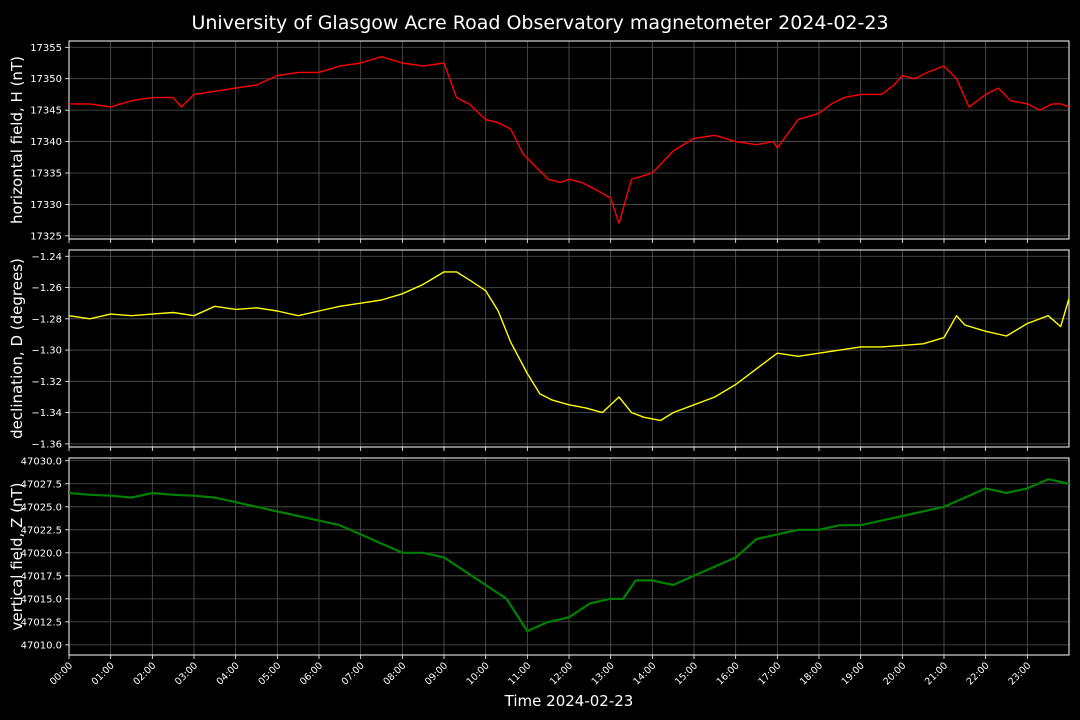 The image size is (1080, 720). What do you see at coordinates (46, 257) in the screenshot?
I see `y-tick-label: −1.24` at bounding box center [46, 257].